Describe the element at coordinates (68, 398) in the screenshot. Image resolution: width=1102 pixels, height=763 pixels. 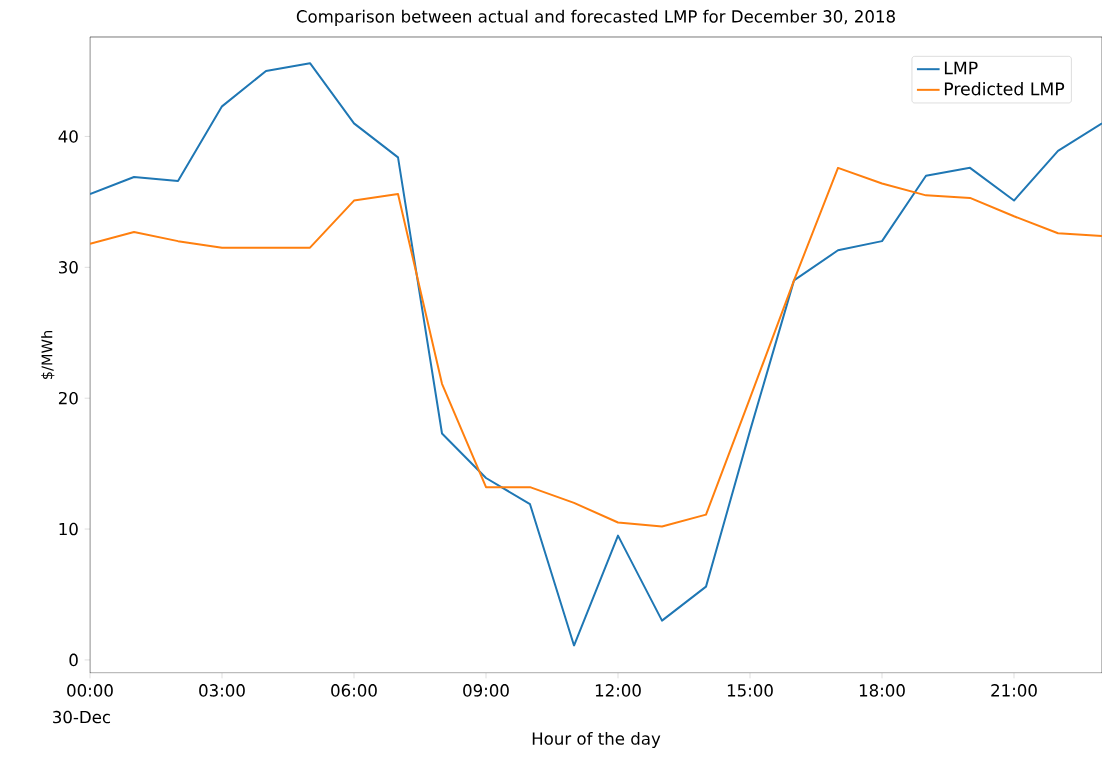
I see `y-tick-label: 20` at that location.